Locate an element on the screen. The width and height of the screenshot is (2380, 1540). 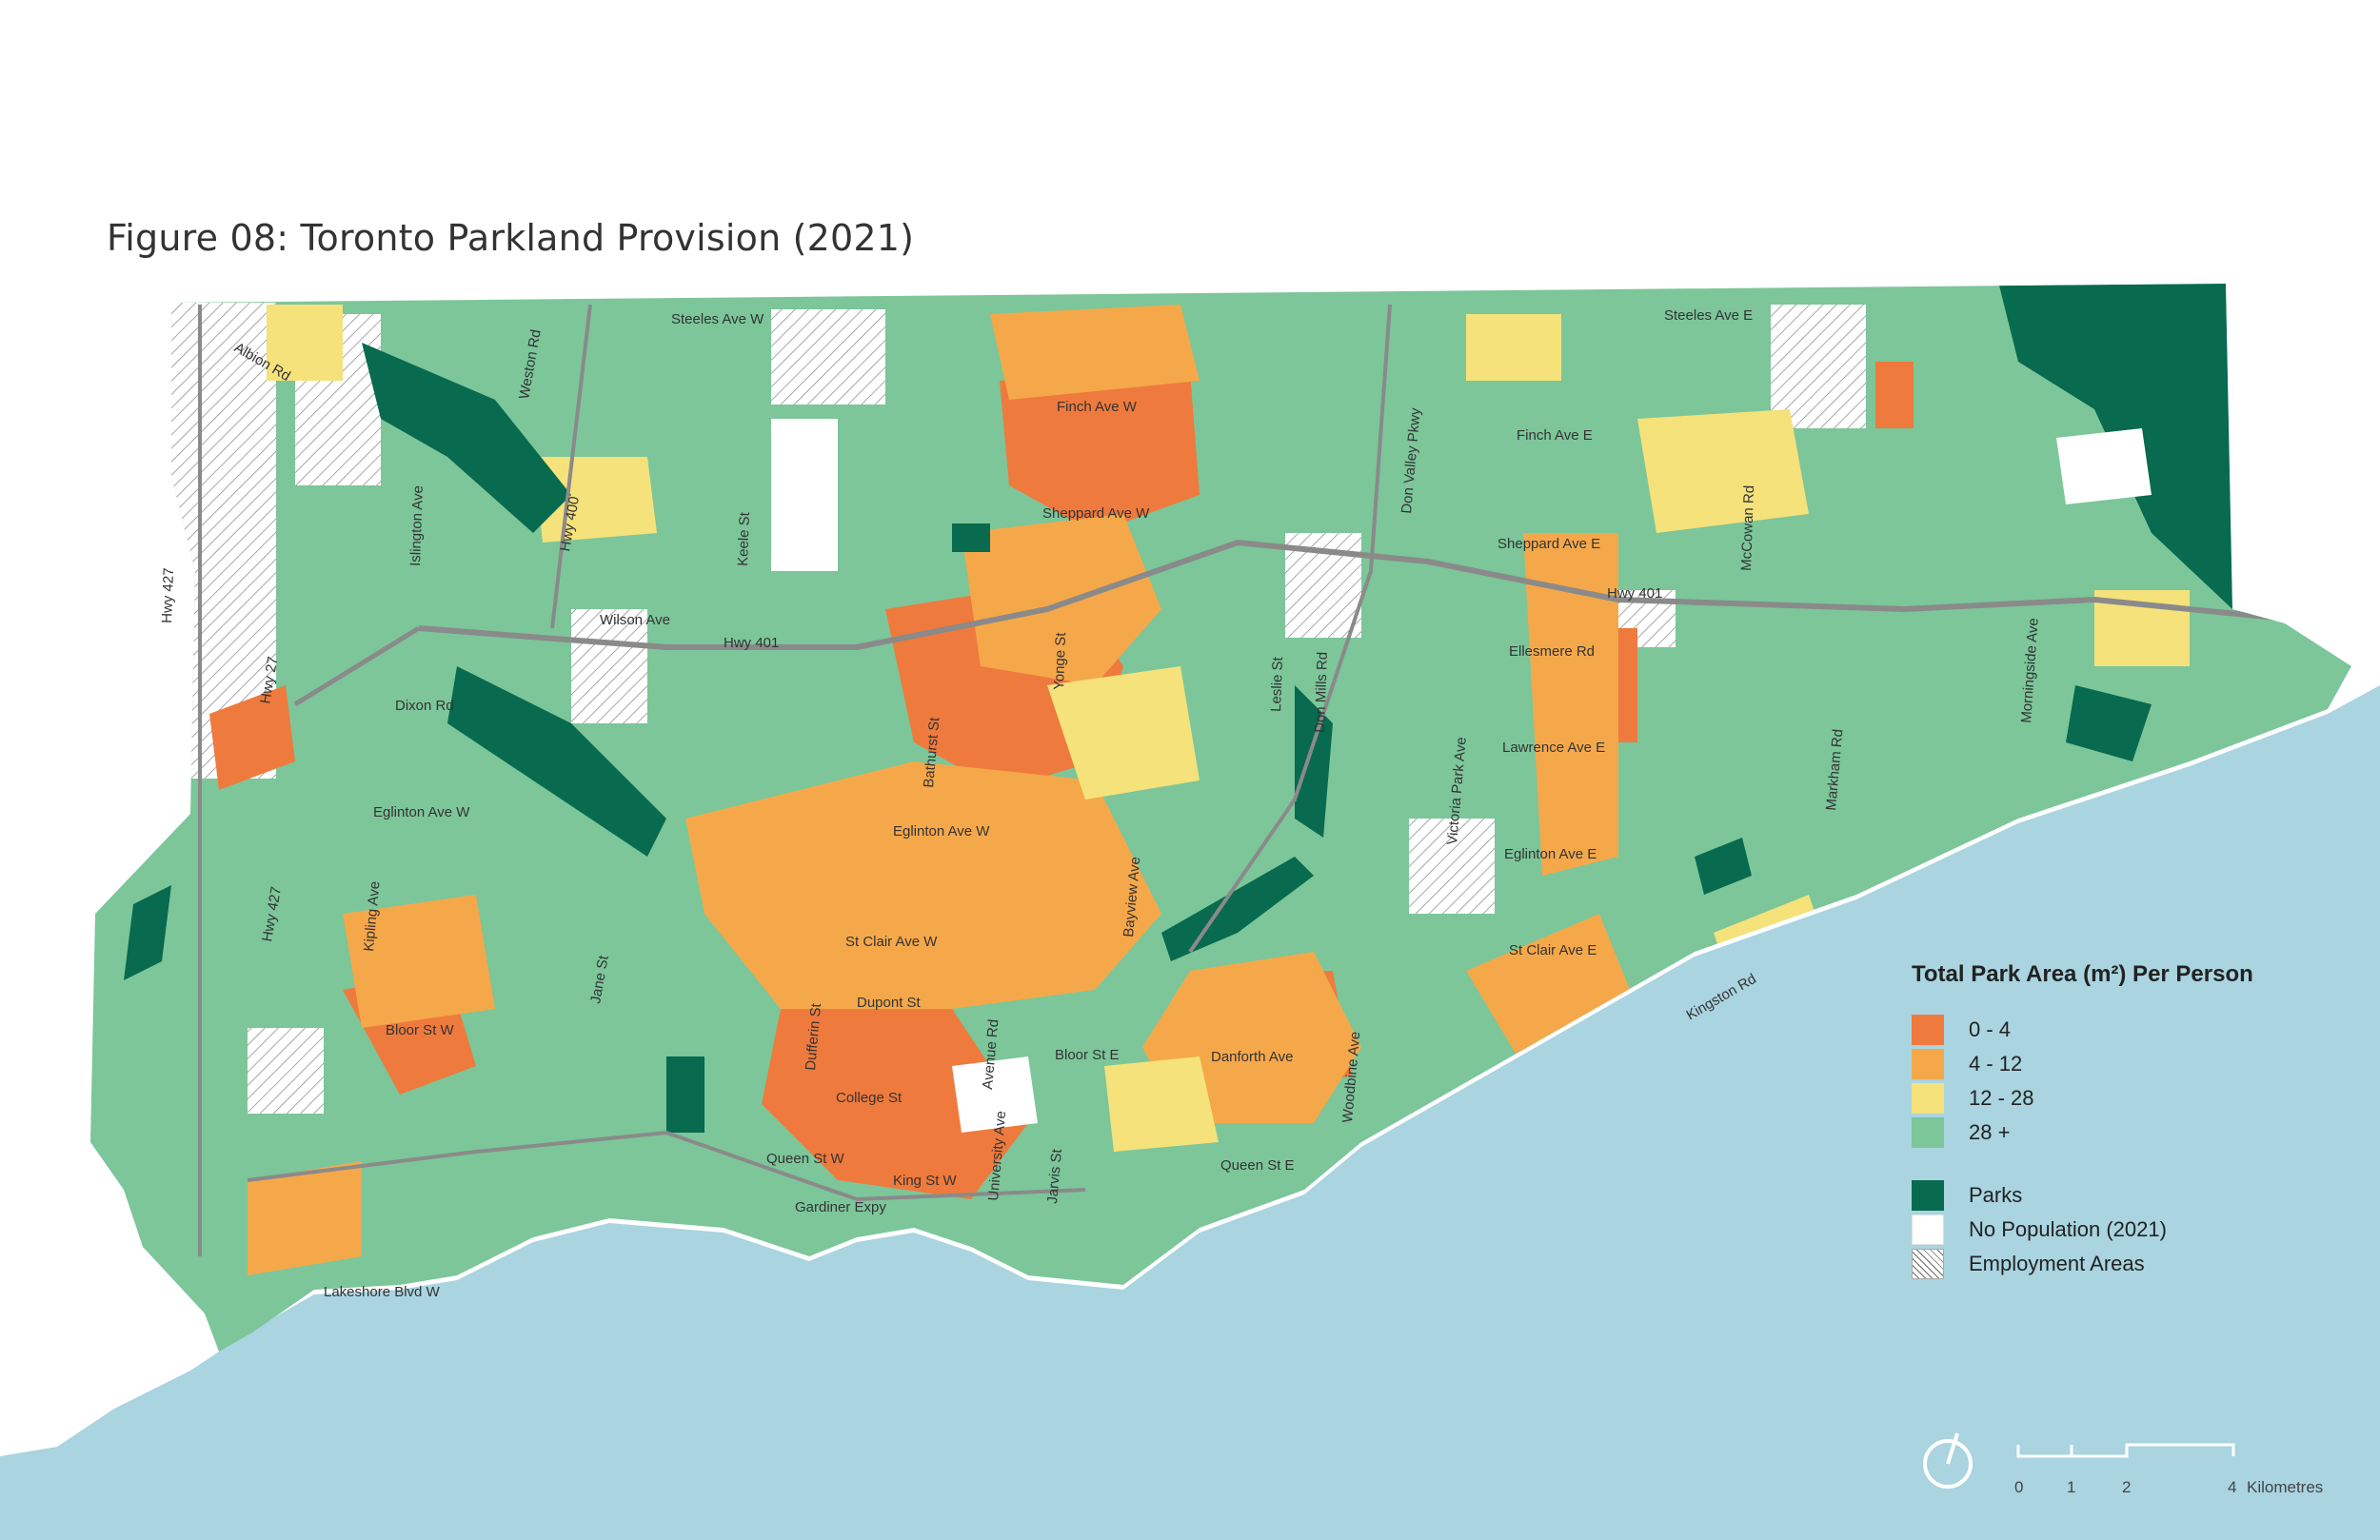
legend-item-no-population: No Population (2021) is located at coordinates (2121, 1230).